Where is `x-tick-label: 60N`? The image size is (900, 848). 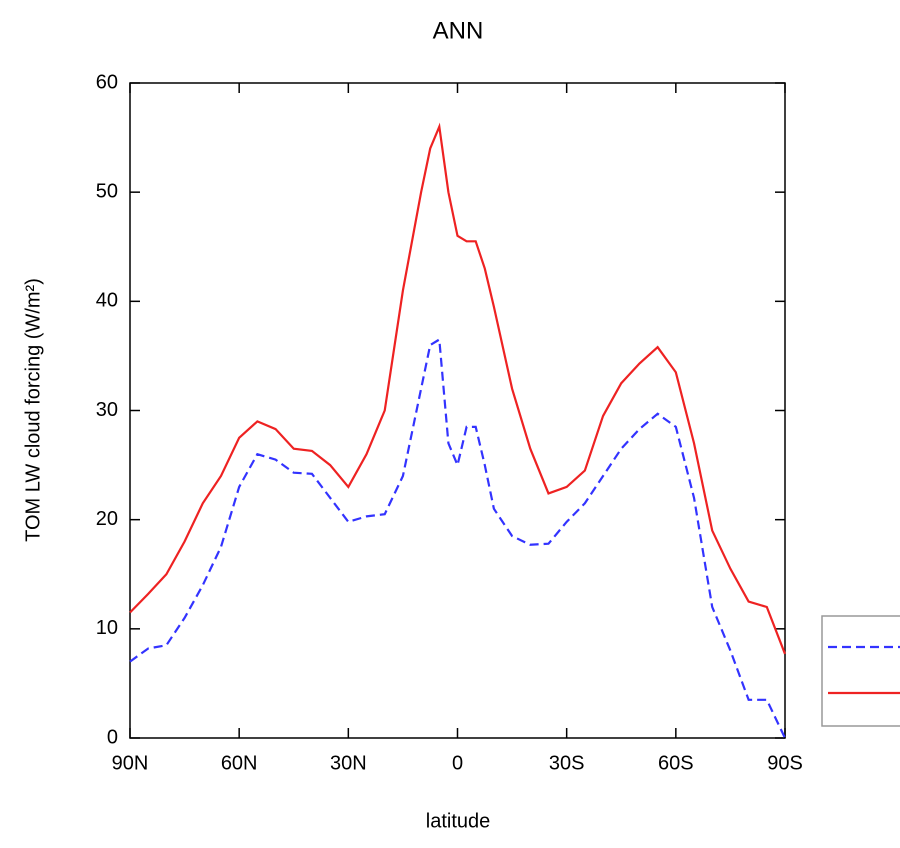
x-tick-label: 60N is located at coordinates (239, 763).